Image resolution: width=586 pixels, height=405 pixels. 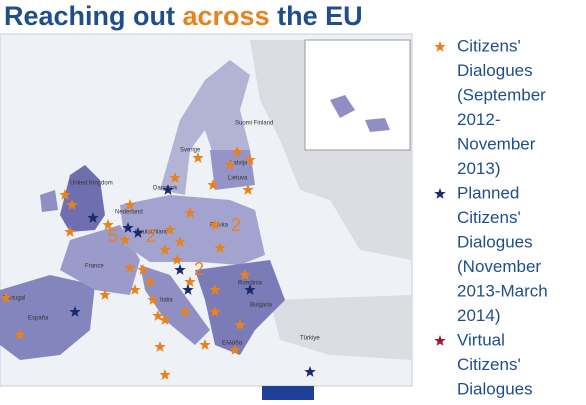 I want to click on country-label: España, so click(x=38, y=319).